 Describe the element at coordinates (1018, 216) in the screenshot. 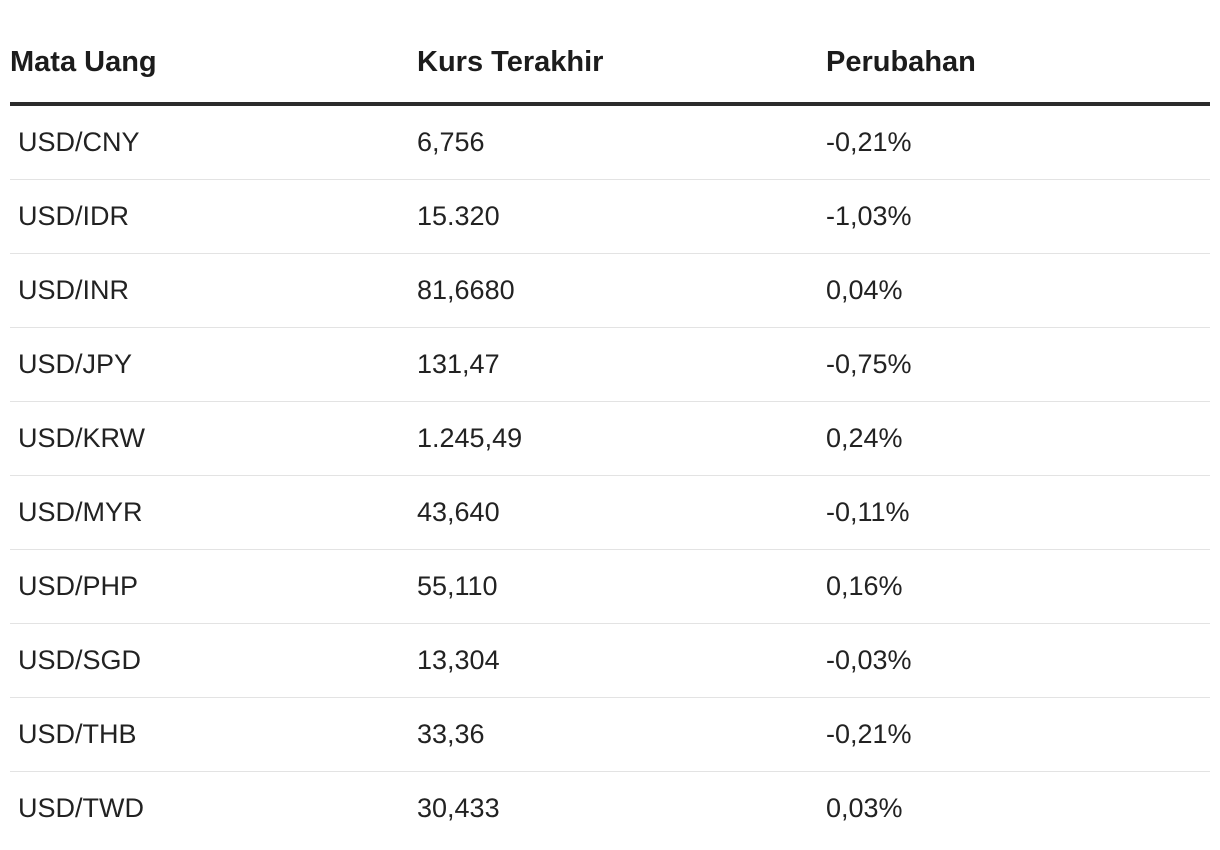

I see `change-cell: -1,03%` at that location.